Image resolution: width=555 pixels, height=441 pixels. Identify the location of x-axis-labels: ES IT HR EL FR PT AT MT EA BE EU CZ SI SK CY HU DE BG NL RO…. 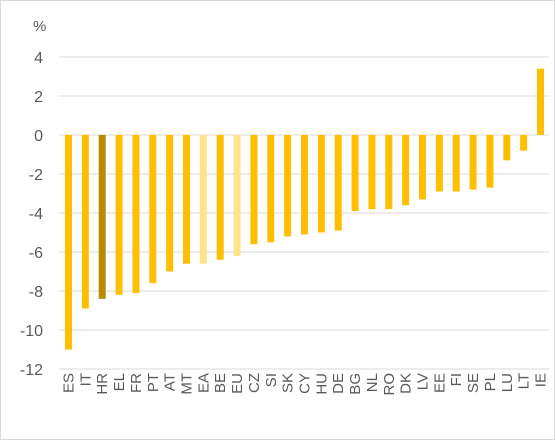
(305, 384).